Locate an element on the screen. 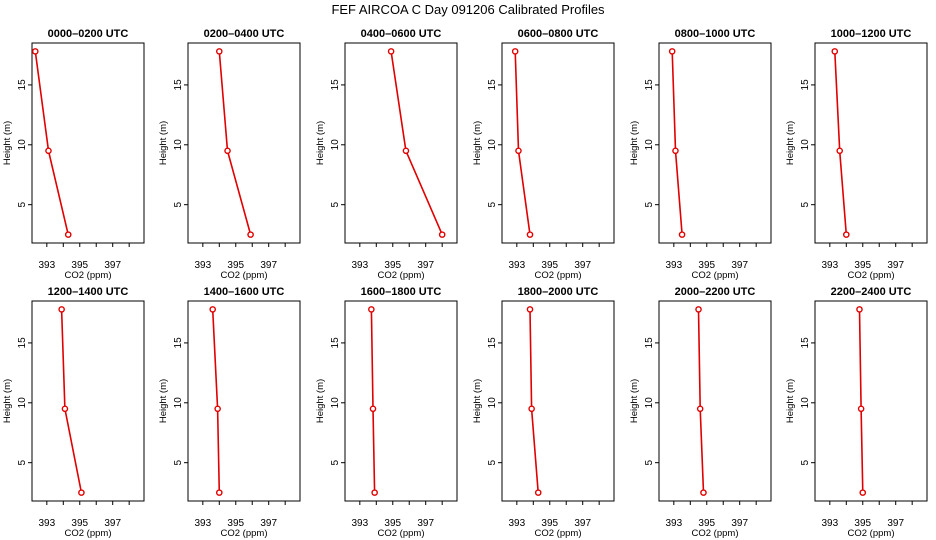 This screenshot has width=936, height=540. panel-title: 1400–1600 UTC is located at coordinates (244, 292).